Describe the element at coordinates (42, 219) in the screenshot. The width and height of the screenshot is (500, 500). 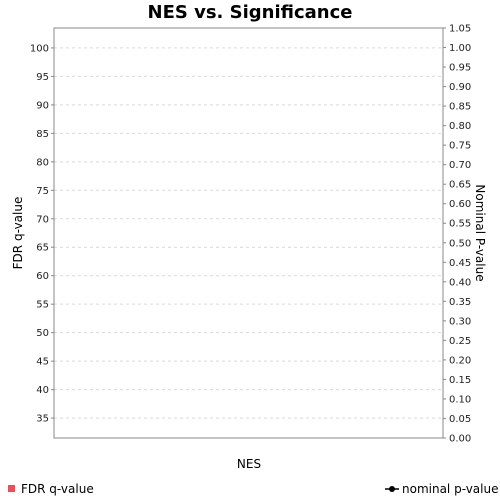
I see `left-tick-label: 70` at that location.